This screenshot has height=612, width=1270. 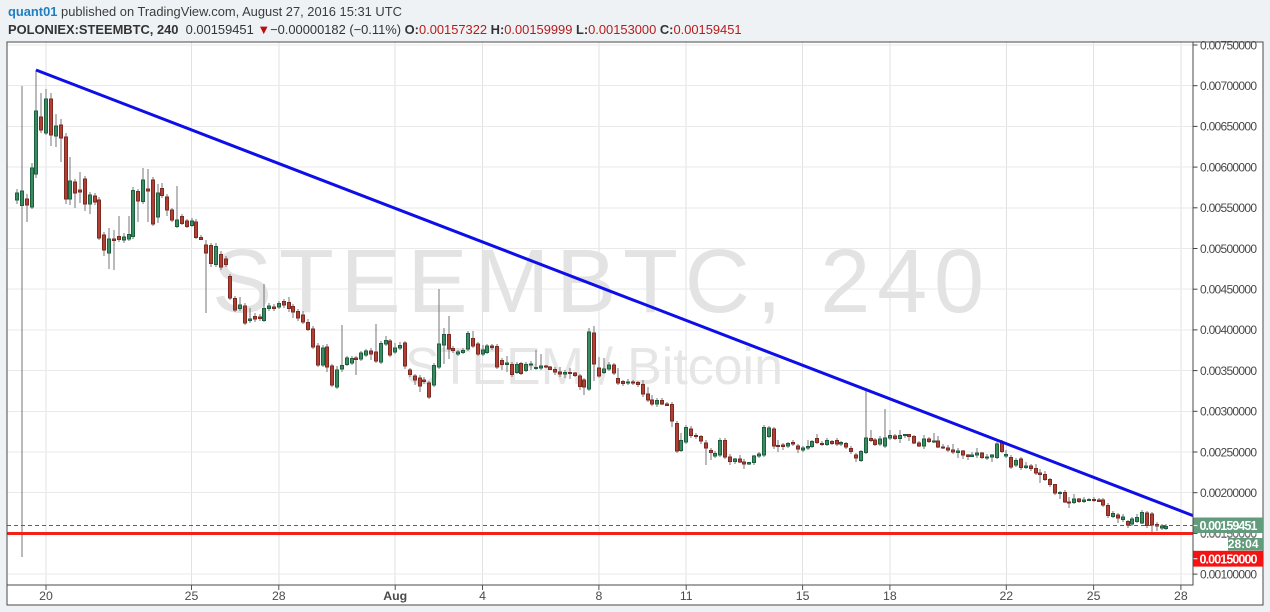 What do you see at coordinates (1228, 86) in the screenshot?
I see `svg-text: 0.00700000` at bounding box center [1228, 86].